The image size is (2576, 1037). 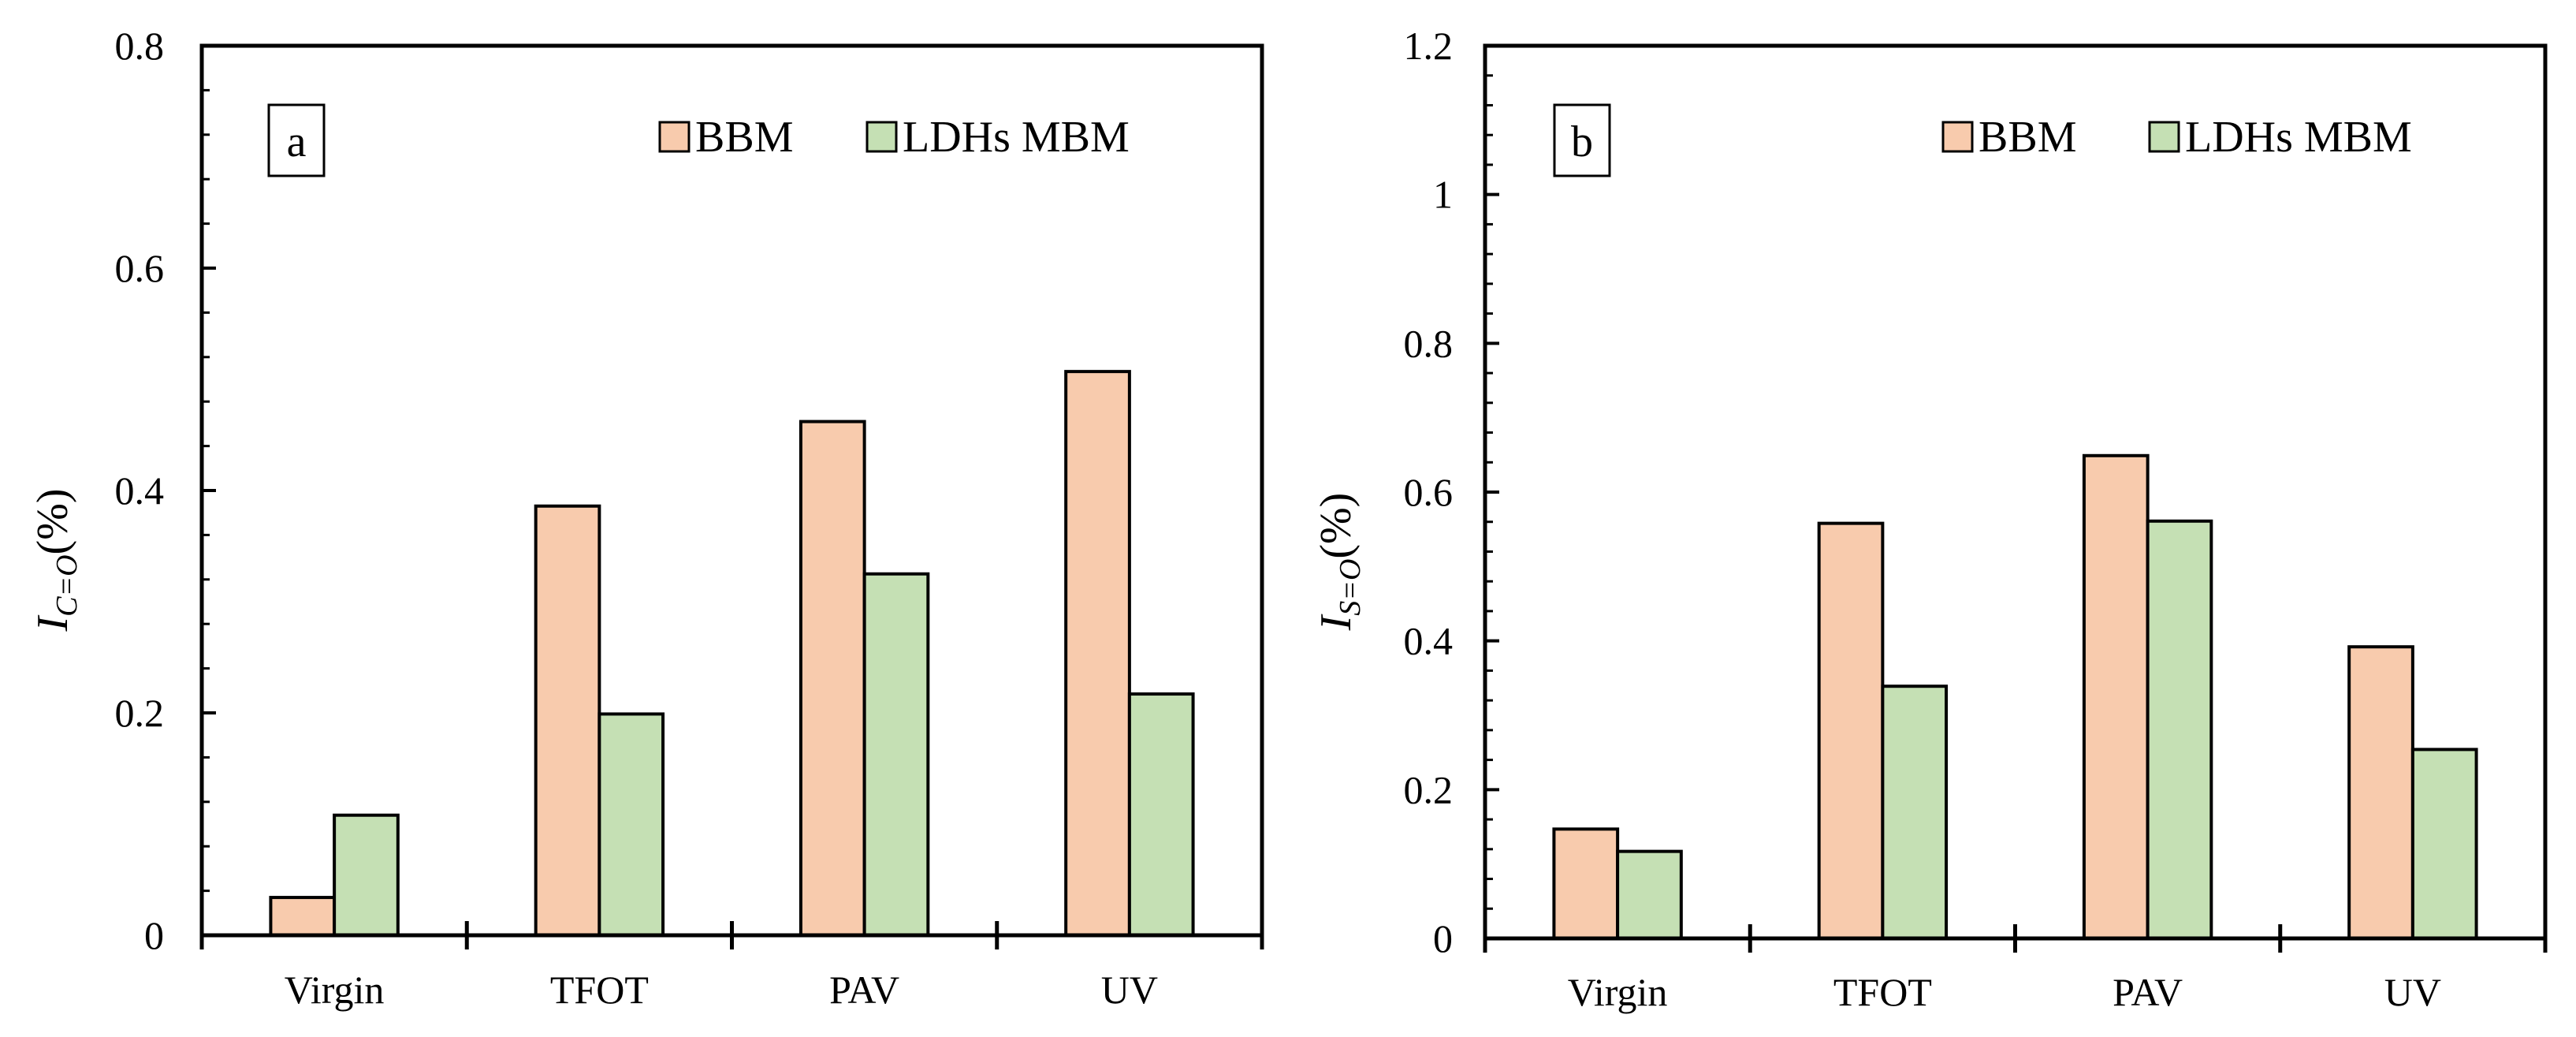 What do you see at coordinates (1429, 46) in the screenshot?
I see `y-tick-label-b: 1.2` at bounding box center [1429, 46].